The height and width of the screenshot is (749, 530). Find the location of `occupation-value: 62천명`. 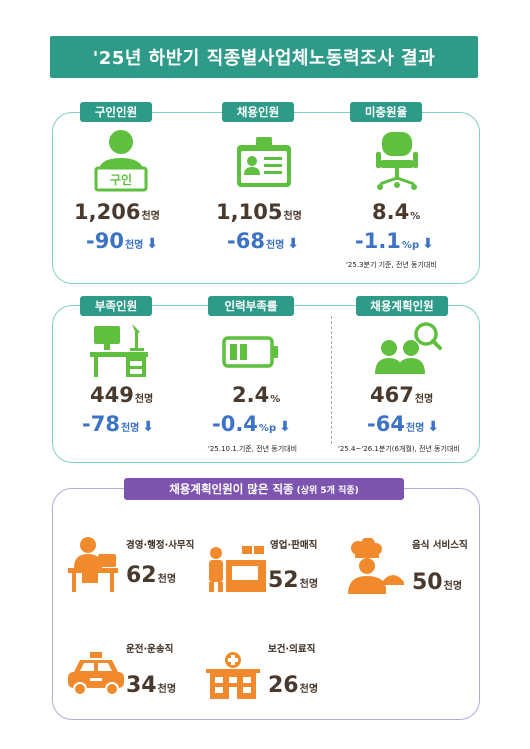

occupation-value: 62천명 is located at coordinates (151, 575).